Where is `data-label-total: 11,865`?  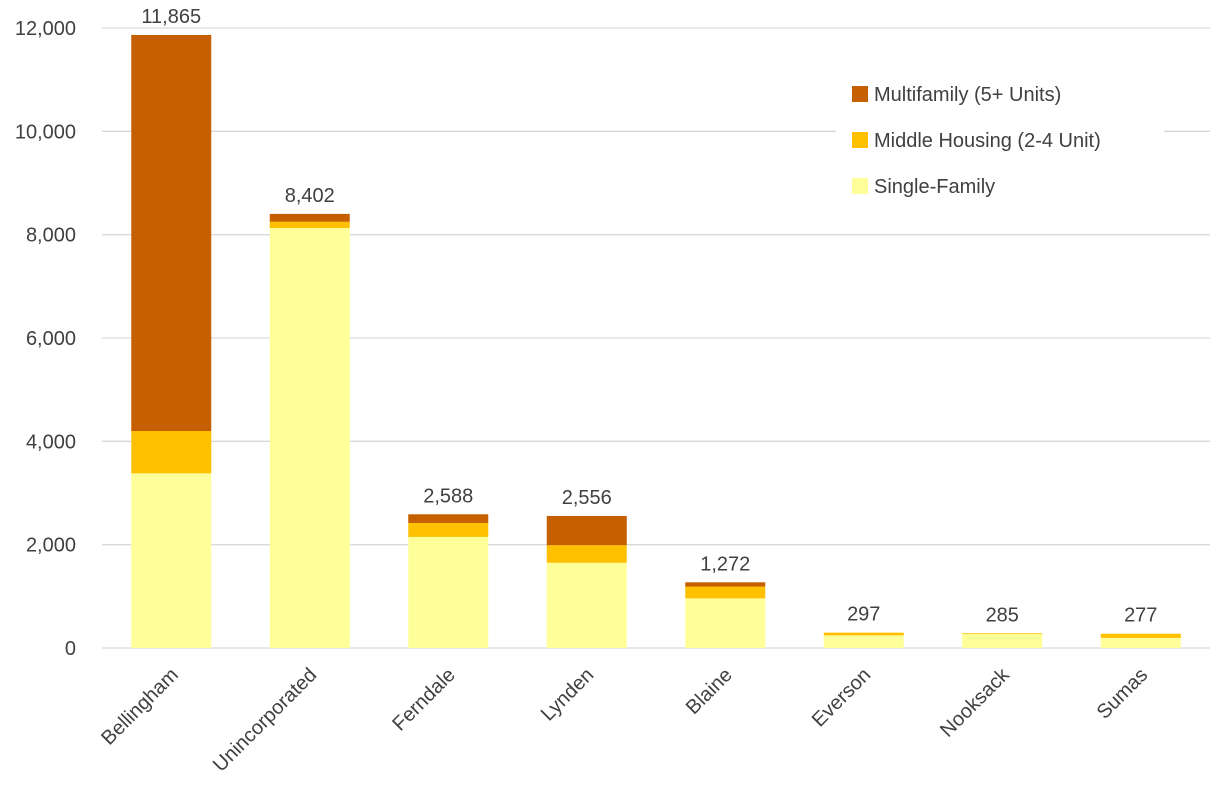 data-label-total: 11,865 is located at coordinates (171, 17).